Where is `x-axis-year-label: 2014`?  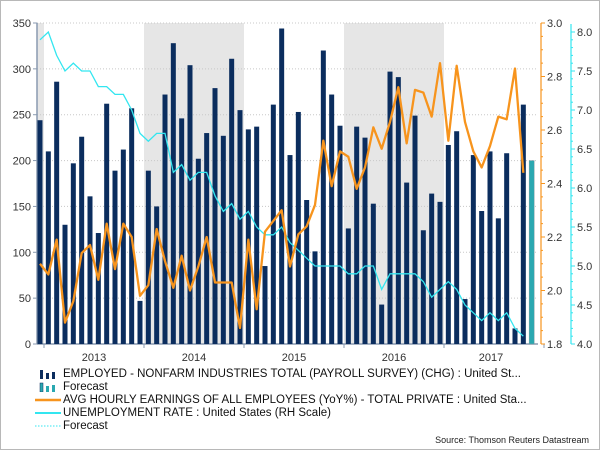 x-axis-year-label: 2014 is located at coordinates (194, 358).